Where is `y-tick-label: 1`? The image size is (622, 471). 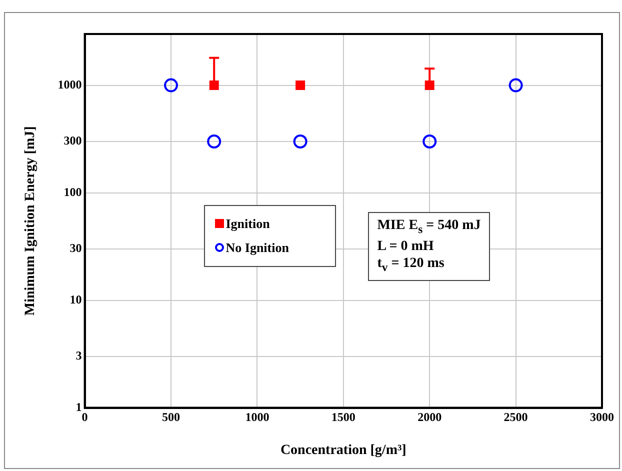 y-tick-label: 1 is located at coordinates (79, 407).